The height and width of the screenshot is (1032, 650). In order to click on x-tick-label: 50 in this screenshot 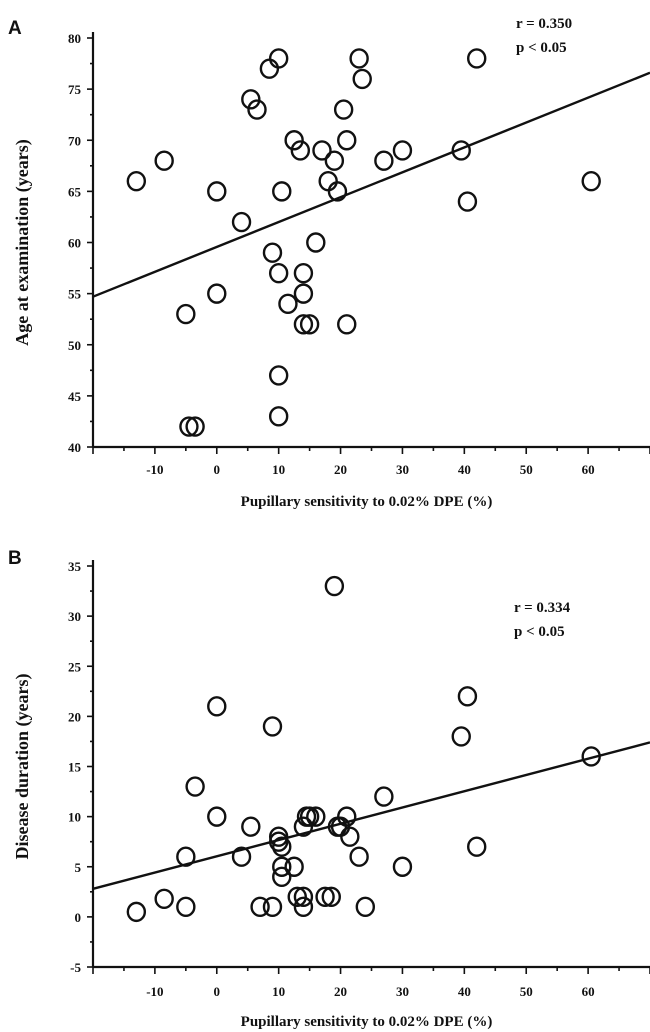, I will do `click(526, 991)`.